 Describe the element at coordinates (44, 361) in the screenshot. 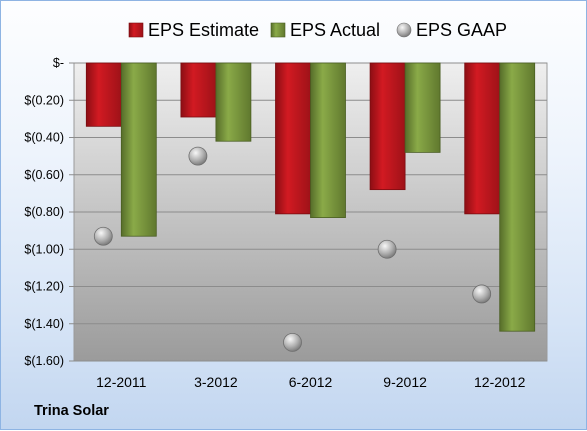

I see `y-tick-label-8: $(1.60)` at that location.